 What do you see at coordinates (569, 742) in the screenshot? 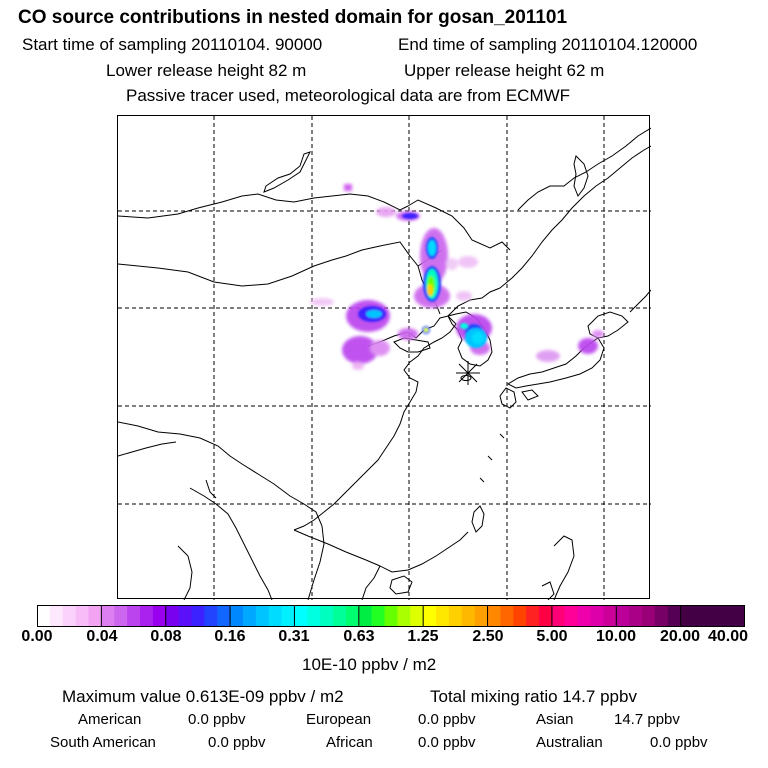
I see `region-name: Australian` at bounding box center [569, 742].